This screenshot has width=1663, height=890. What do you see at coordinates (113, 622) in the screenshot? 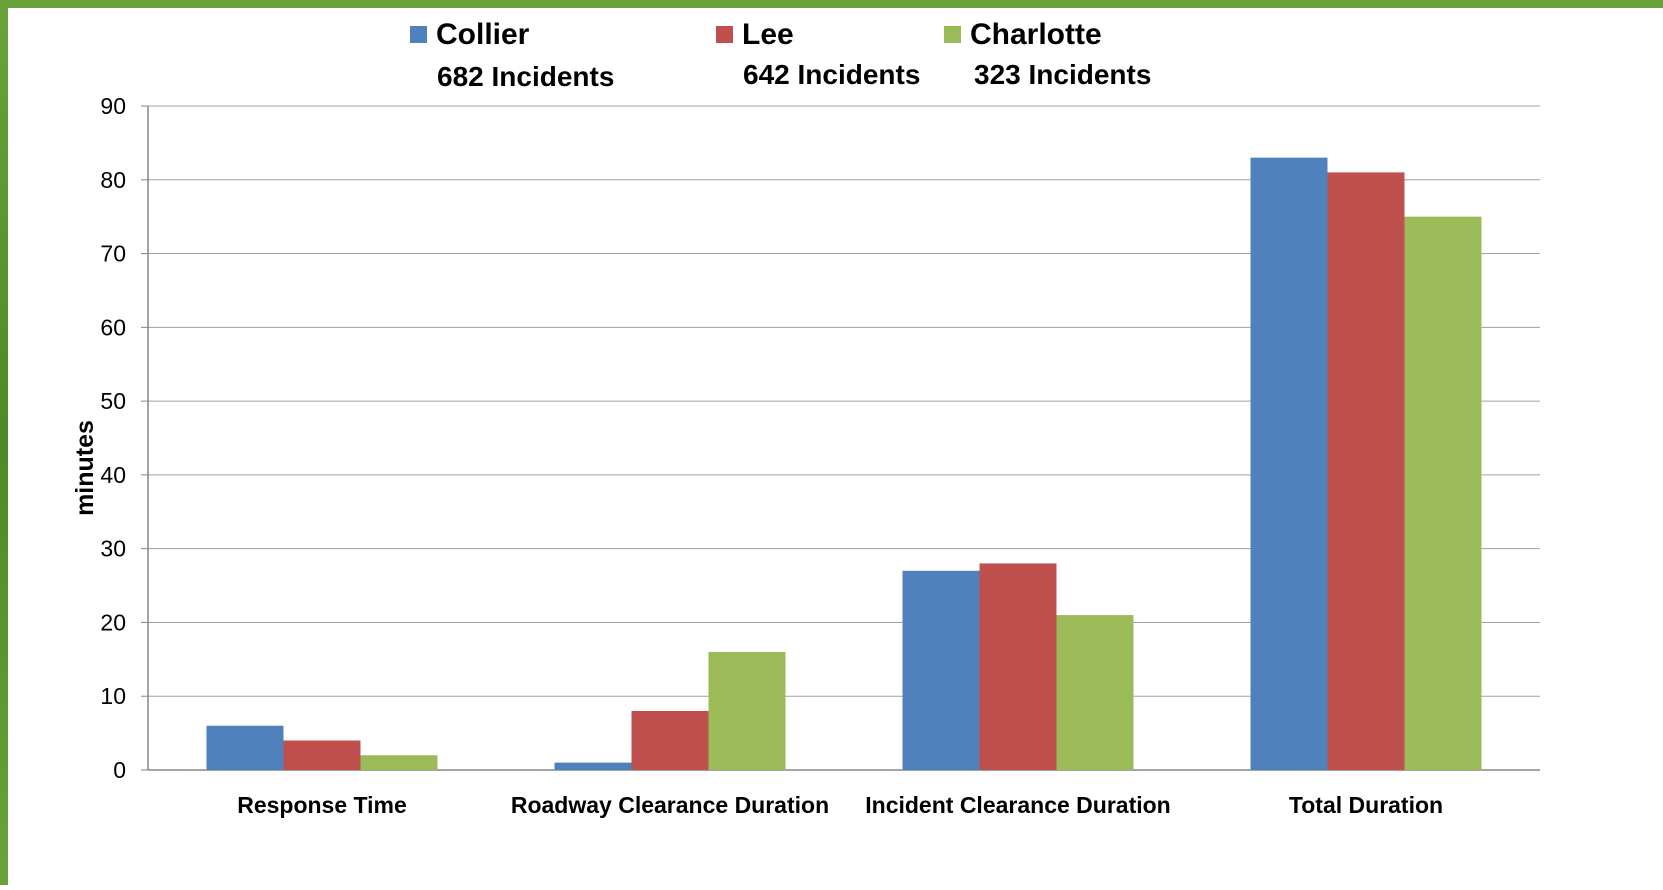
I see `y-tick-label: 20` at bounding box center [113, 622].